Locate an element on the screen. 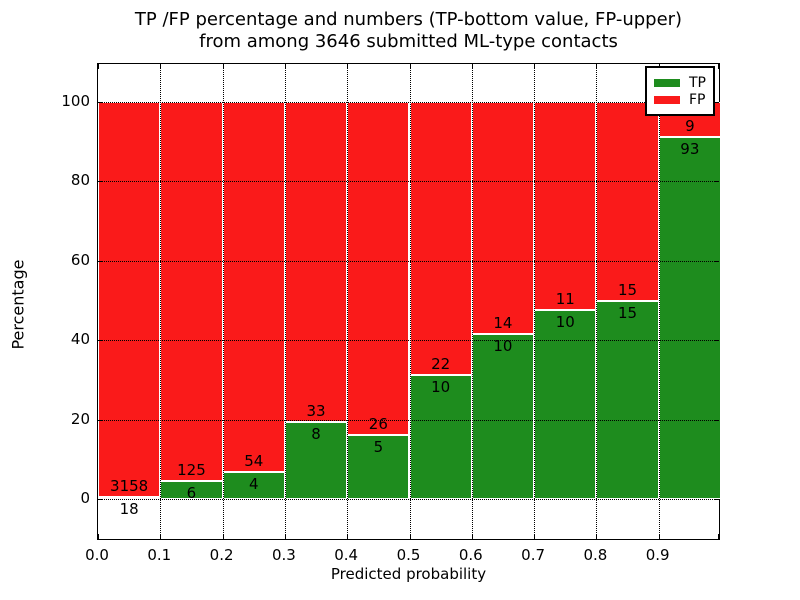 This screenshot has width=800, height=600. tp-count-label: 15 is located at coordinates (627, 312).